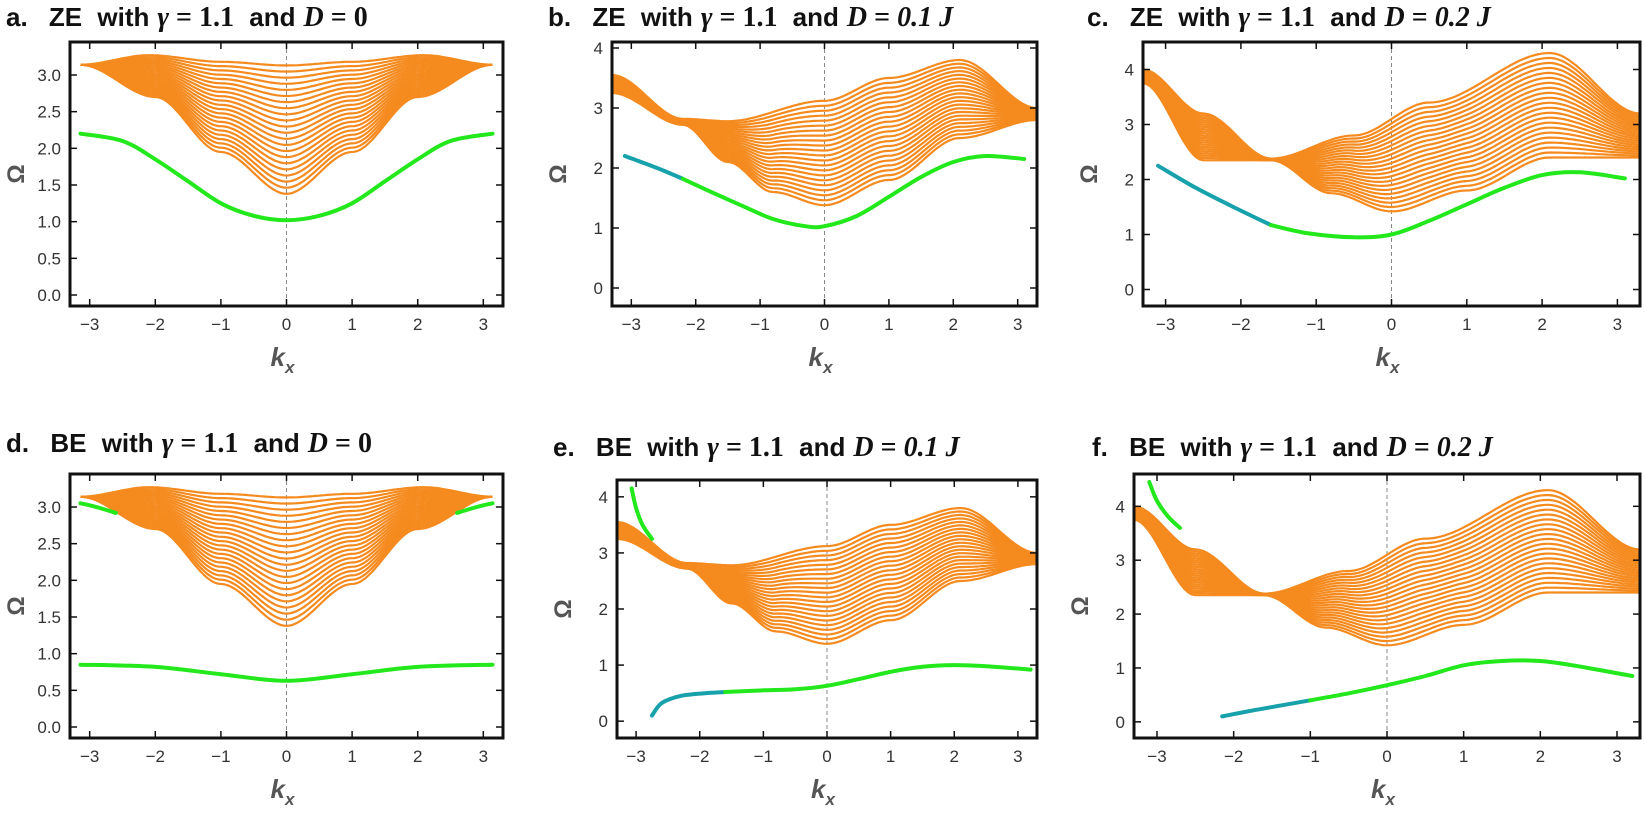 This screenshot has width=1645, height=833. I want to click on panel-f-plot: −3 −2 −1 0 1 2 3 0 1 2 3 4 kx Ω, so click(1354, 640).